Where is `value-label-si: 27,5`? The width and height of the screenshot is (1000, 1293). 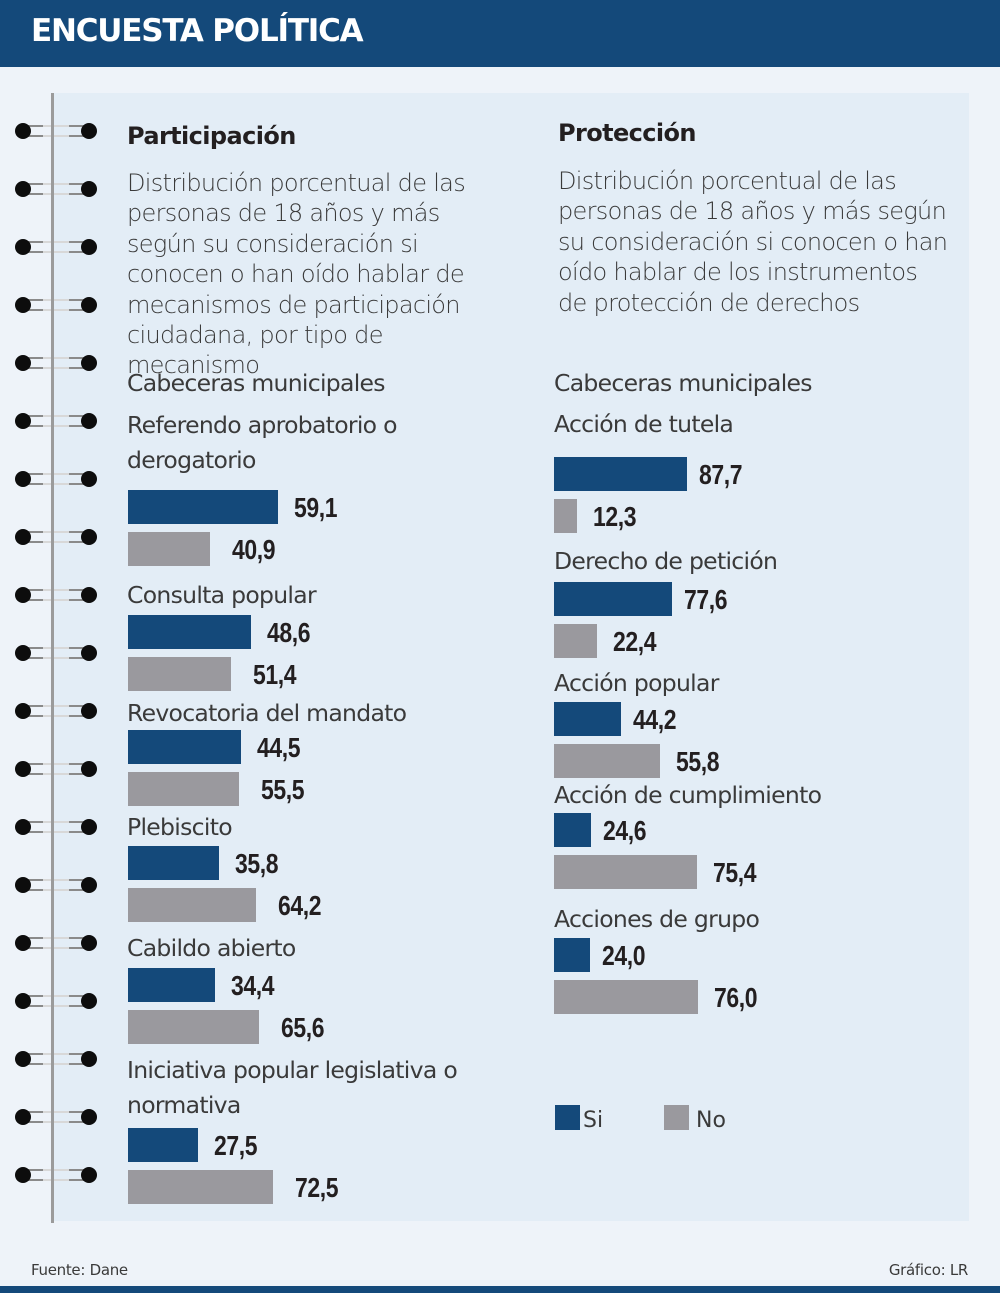
value-label-si: 27,5 is located at coordinates (235, 1145).